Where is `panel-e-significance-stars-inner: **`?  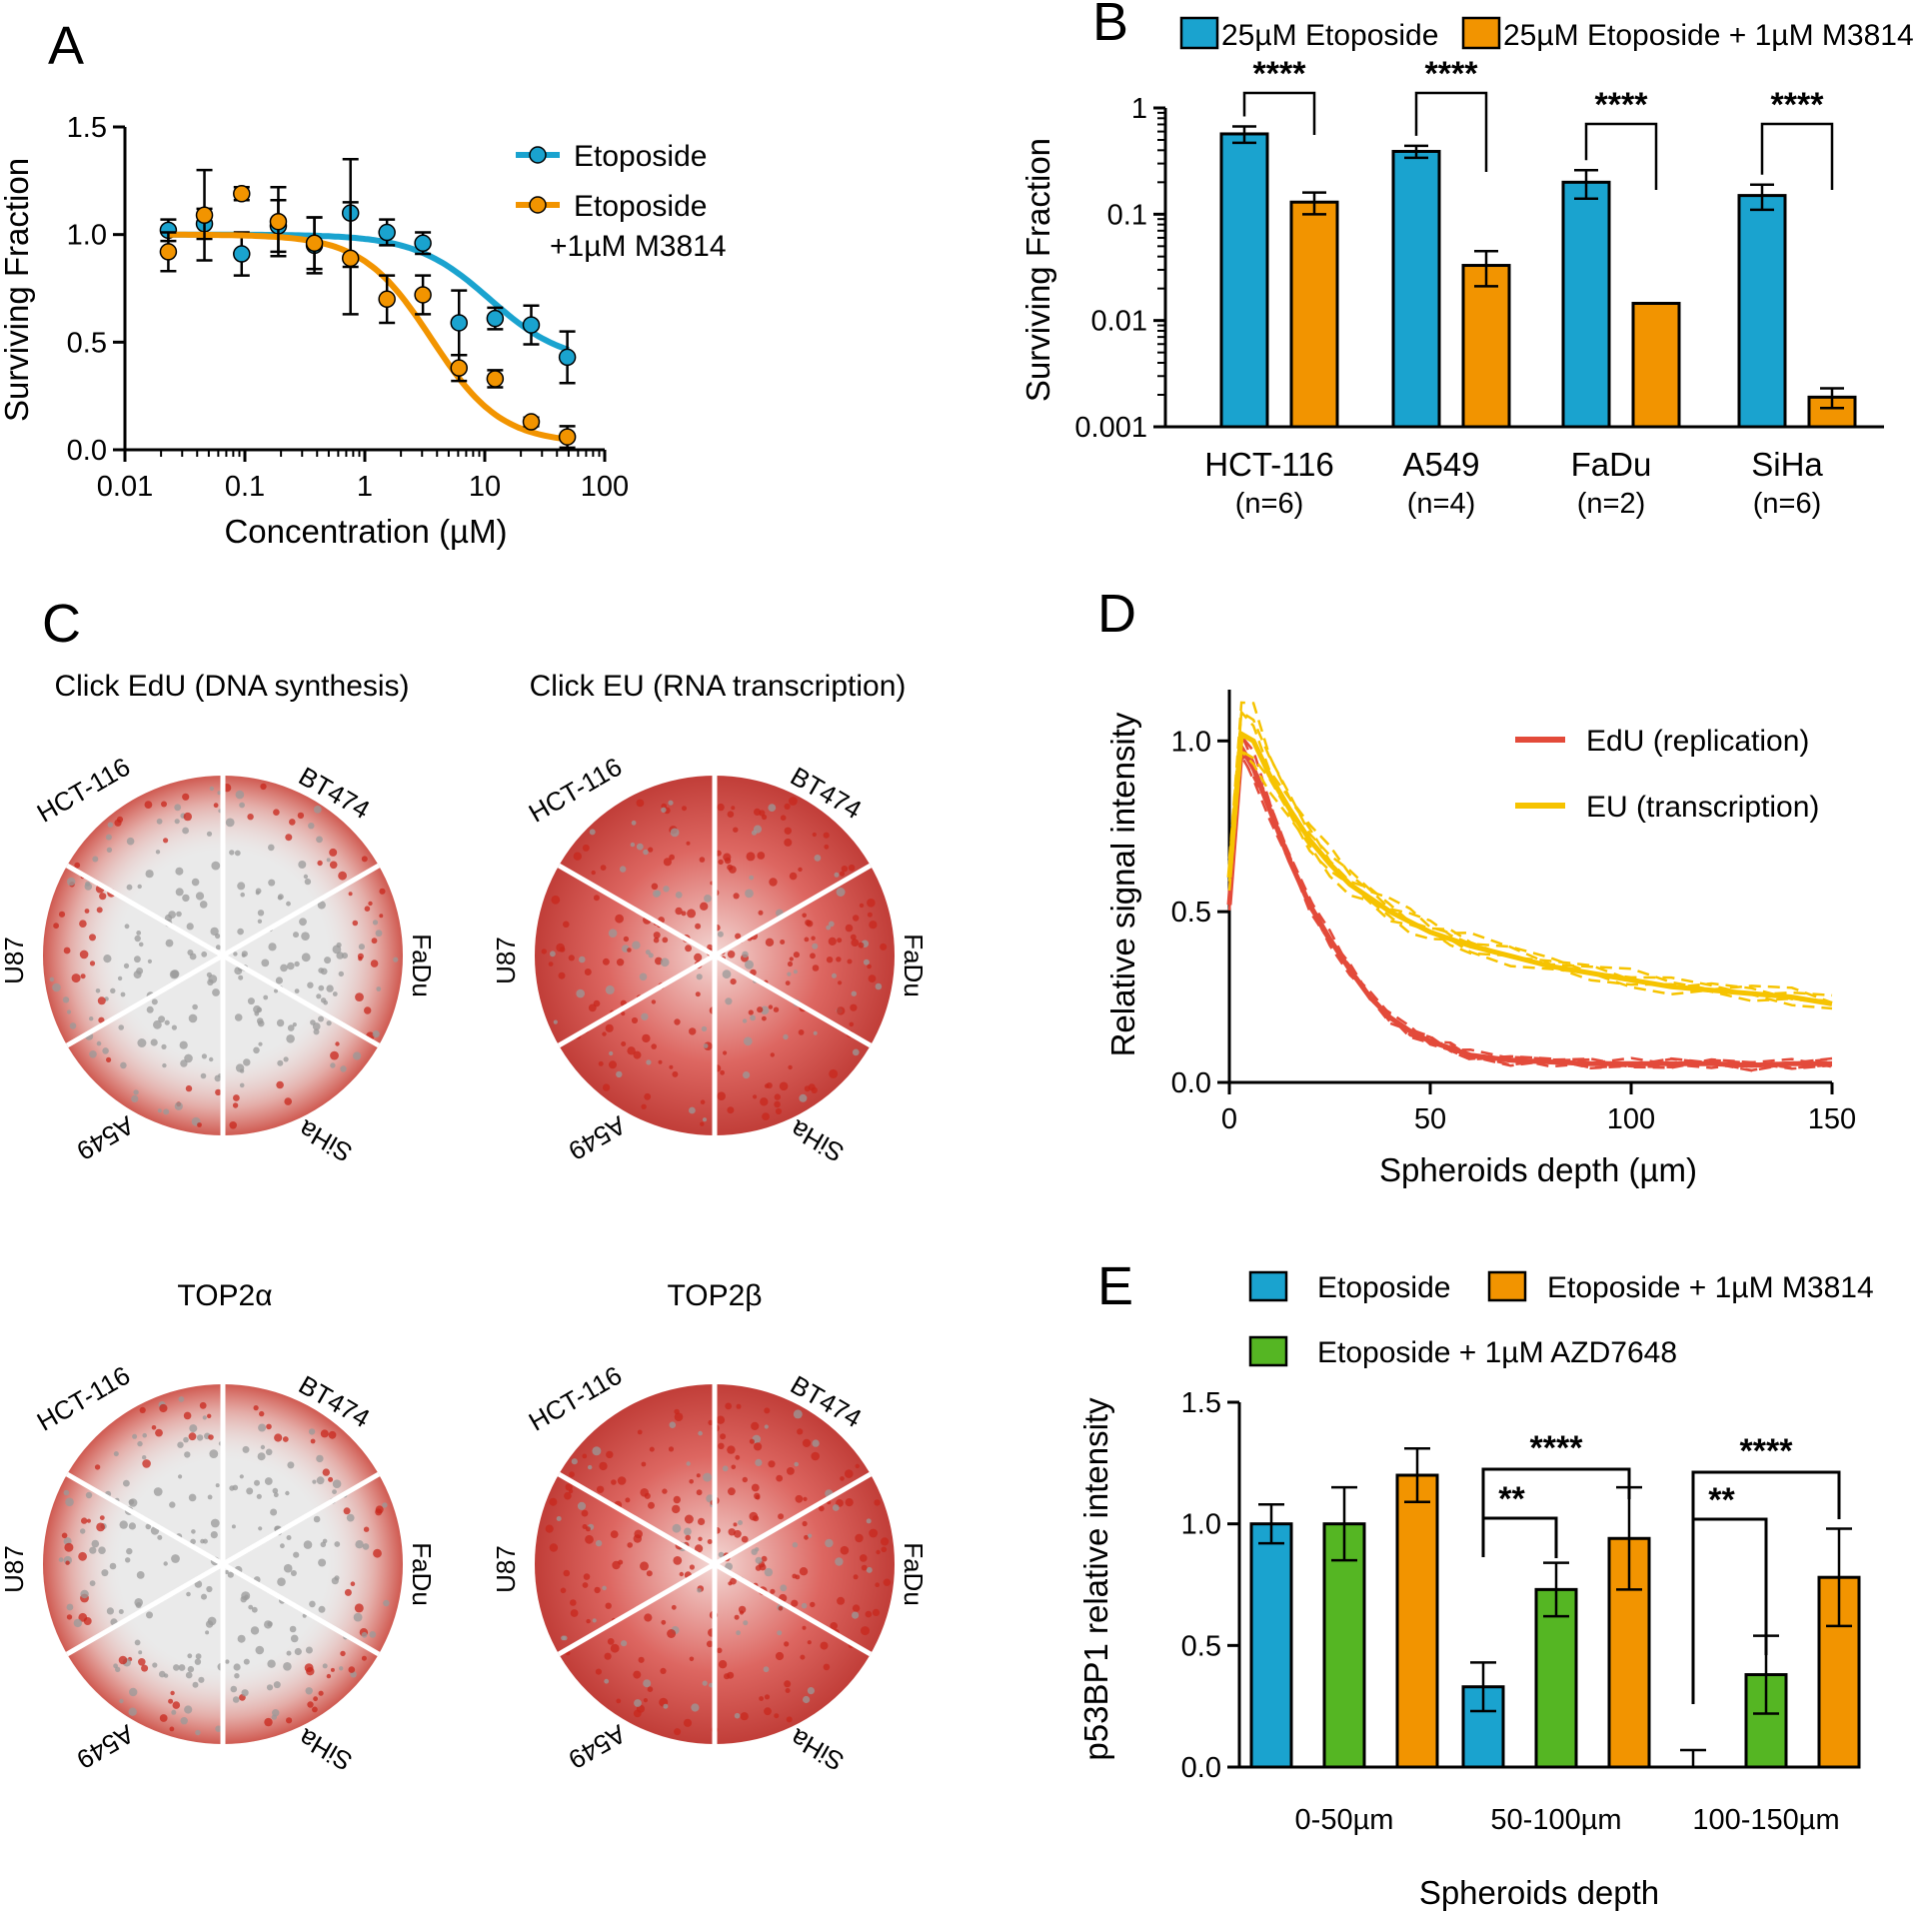
panel-e-significance-stars-inner: ** is located at coordinates (1721, 1500).